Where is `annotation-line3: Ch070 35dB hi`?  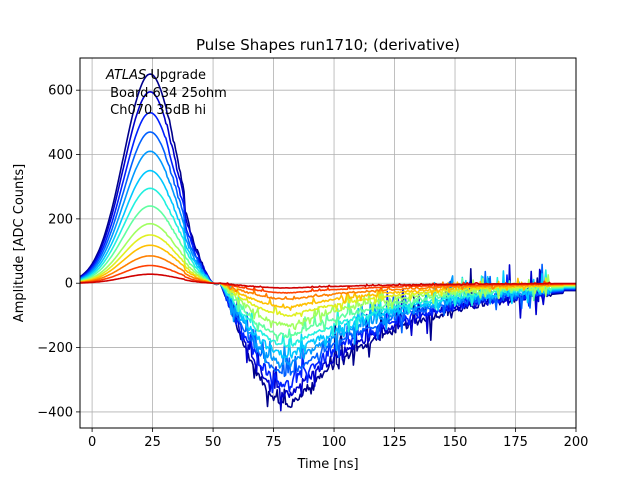 annotation-line3: Ch070 35dB hi is located at coordinates (156, 110).